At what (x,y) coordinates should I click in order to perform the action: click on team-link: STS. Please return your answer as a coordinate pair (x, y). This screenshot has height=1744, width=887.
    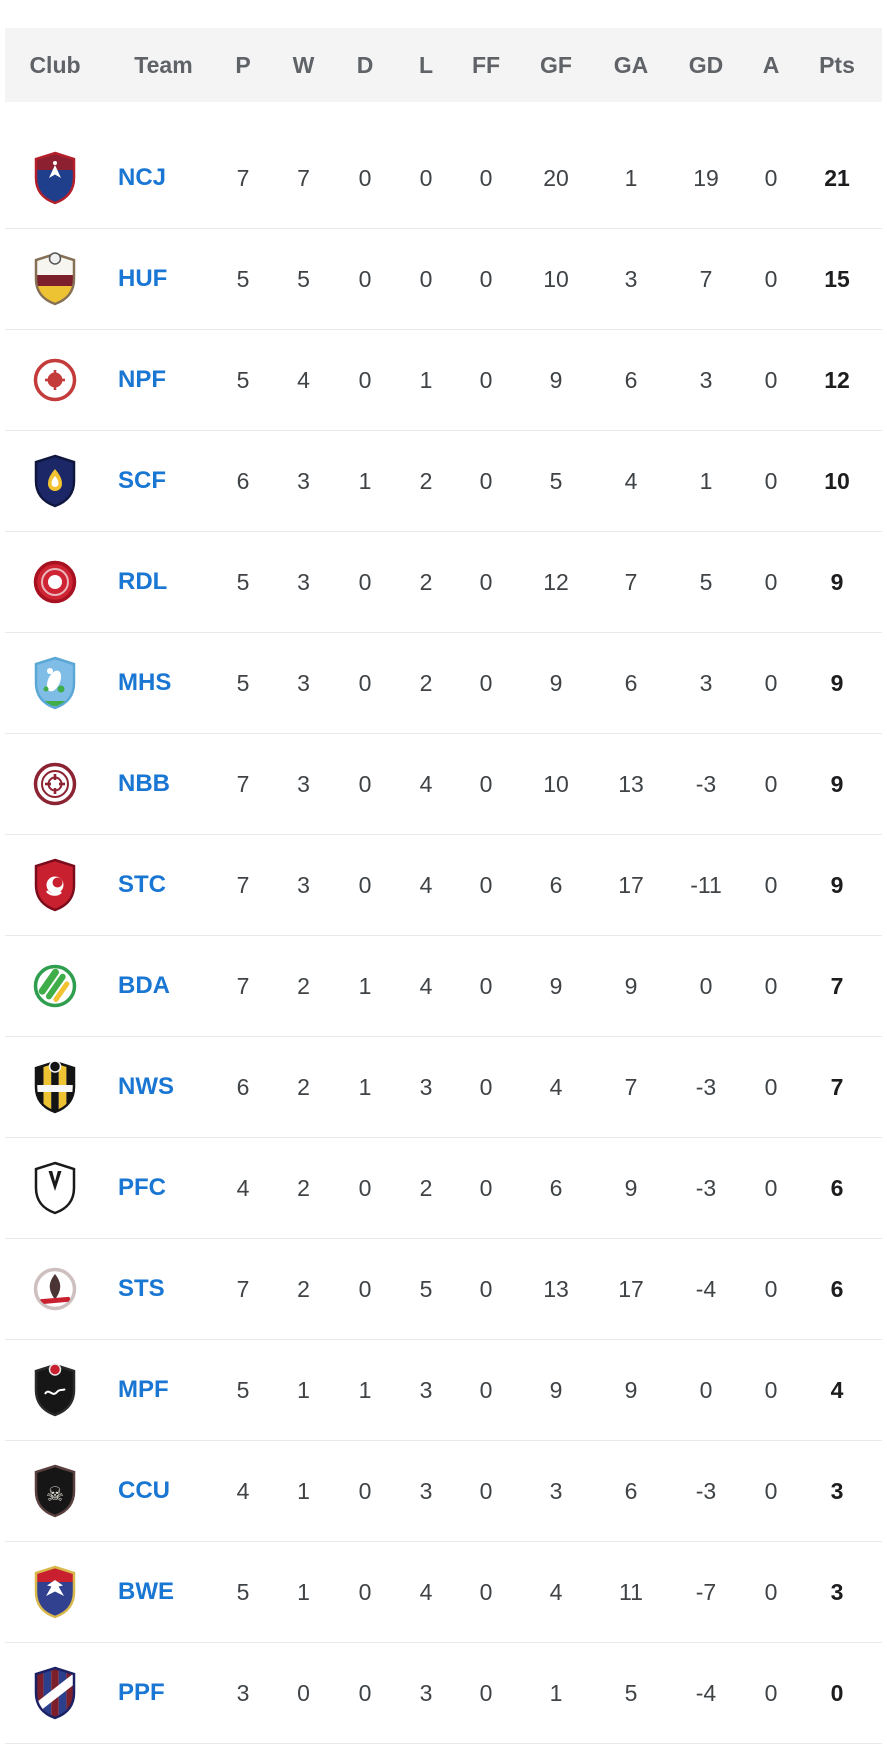
    Looking at the image, I should click on (141, 1288).